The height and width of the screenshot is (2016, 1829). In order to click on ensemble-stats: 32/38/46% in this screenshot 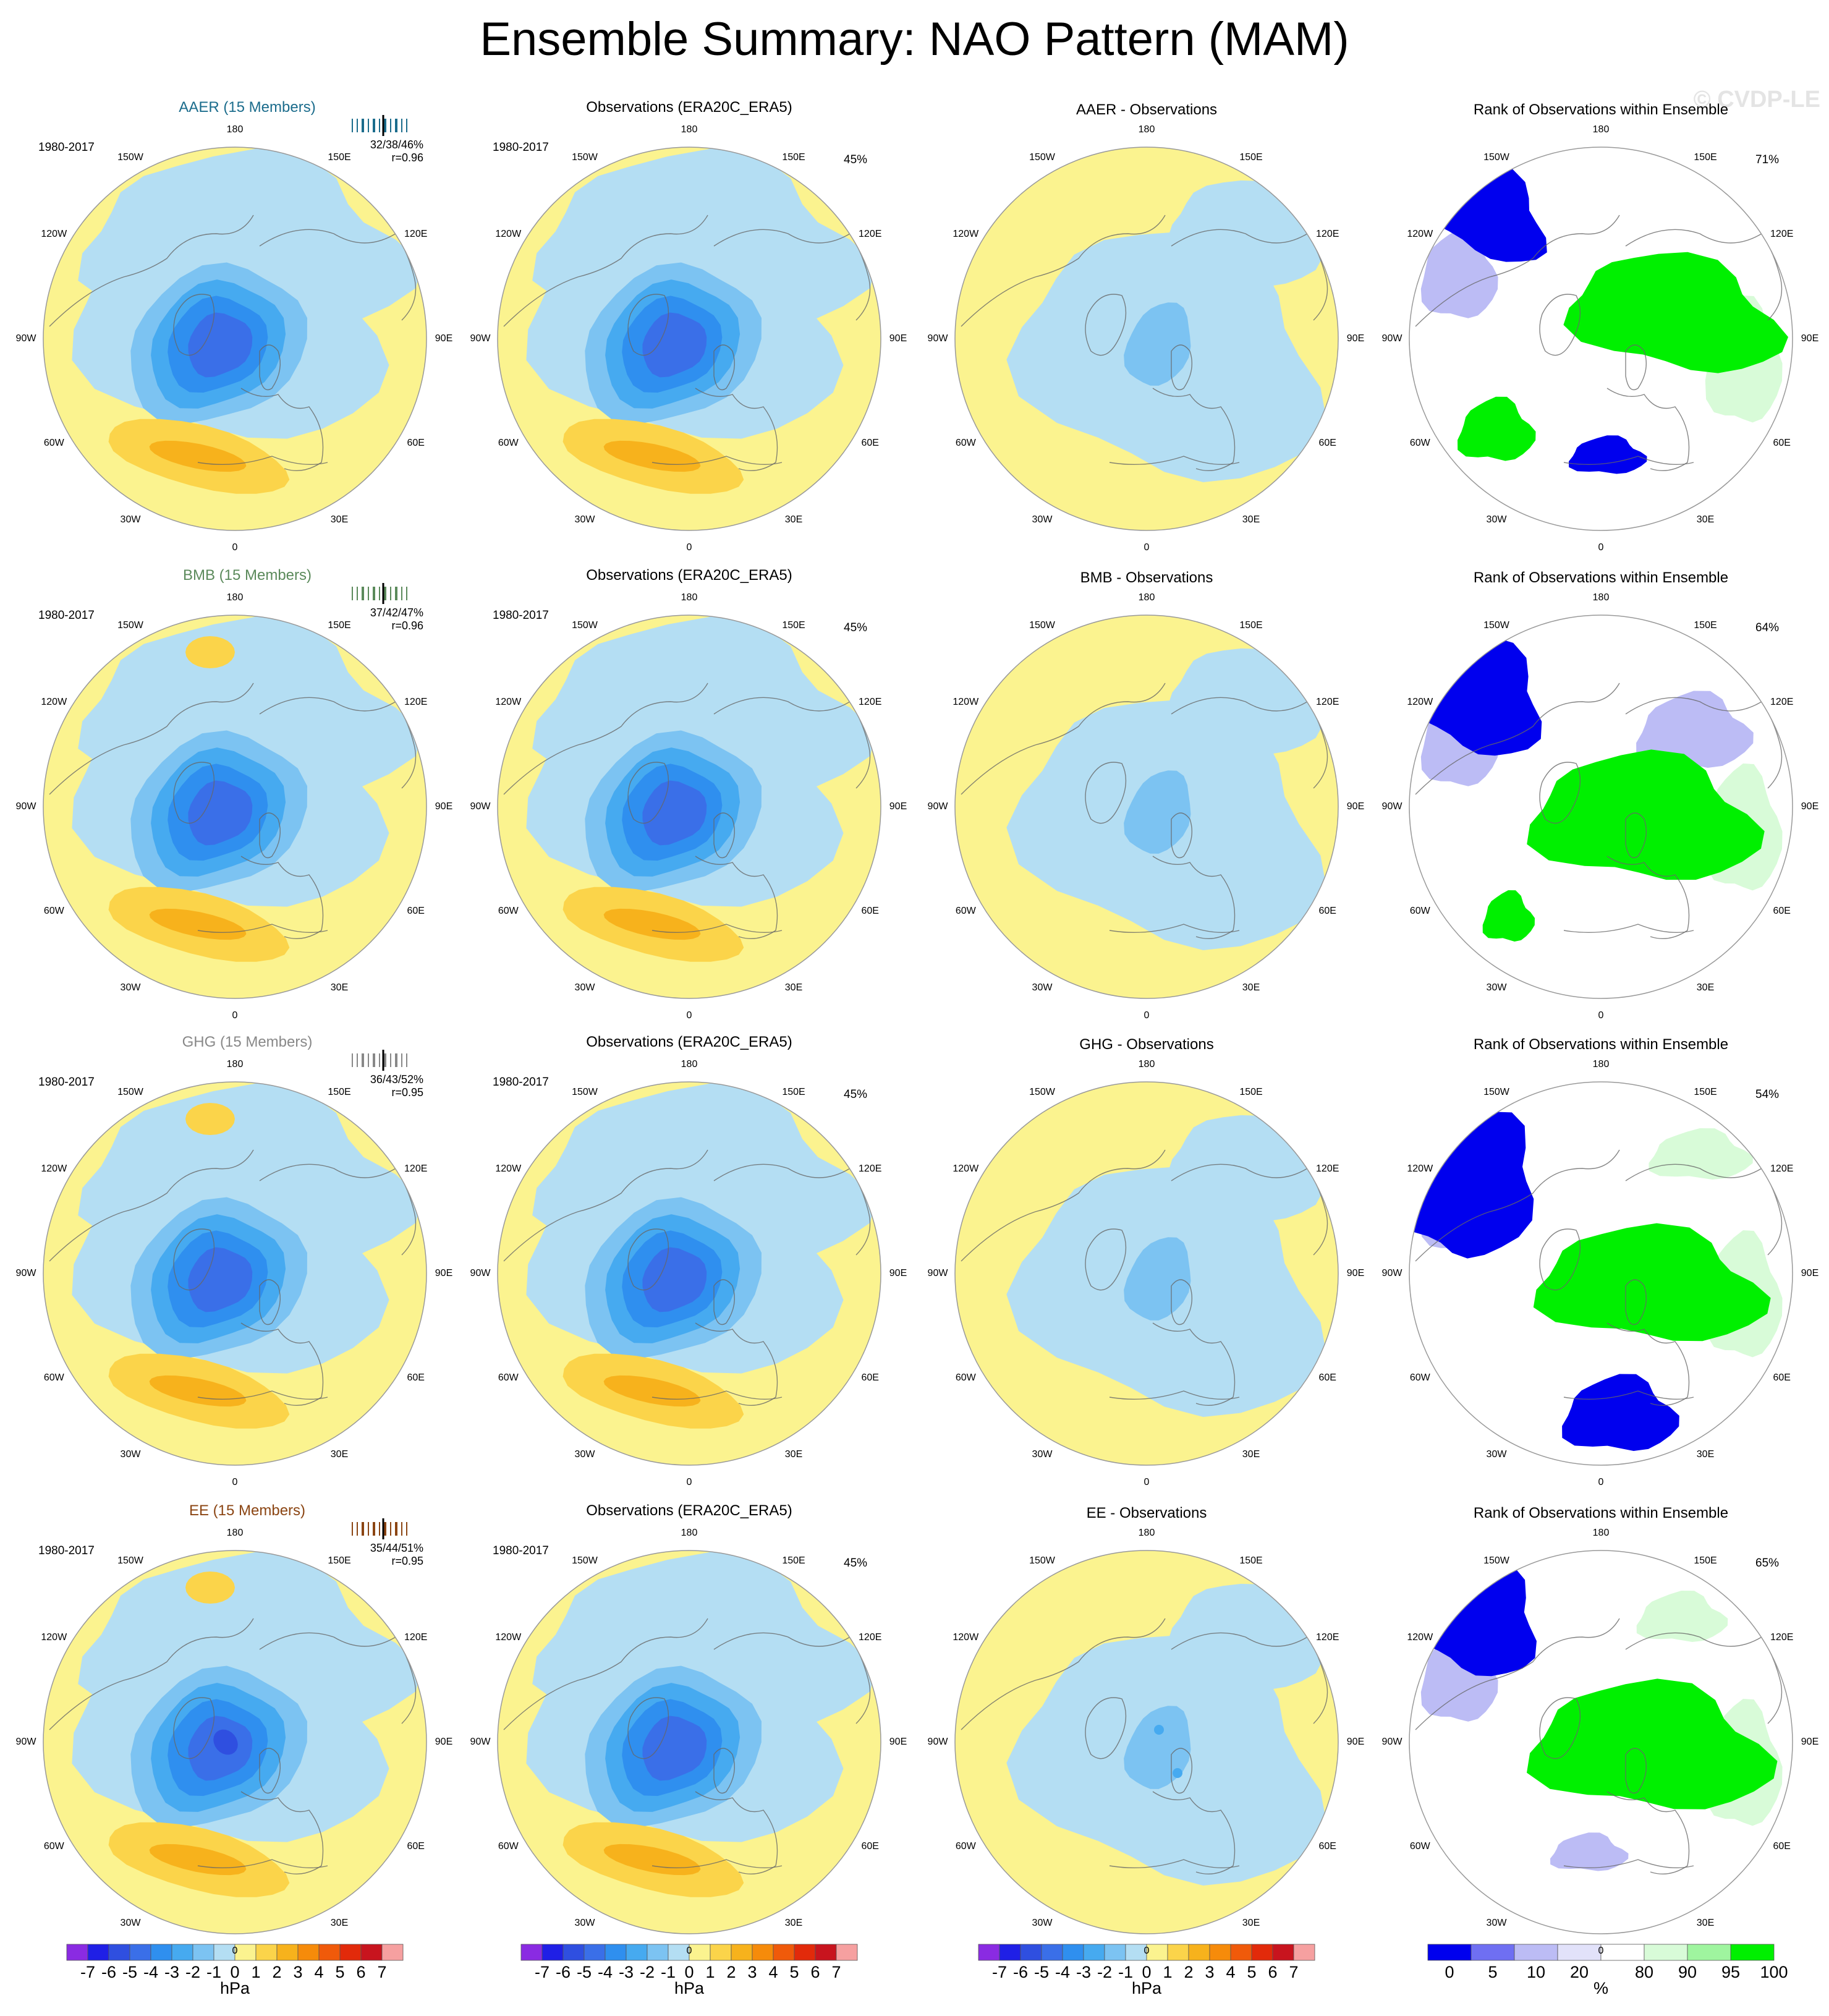, I will do `click(396, 144)`.